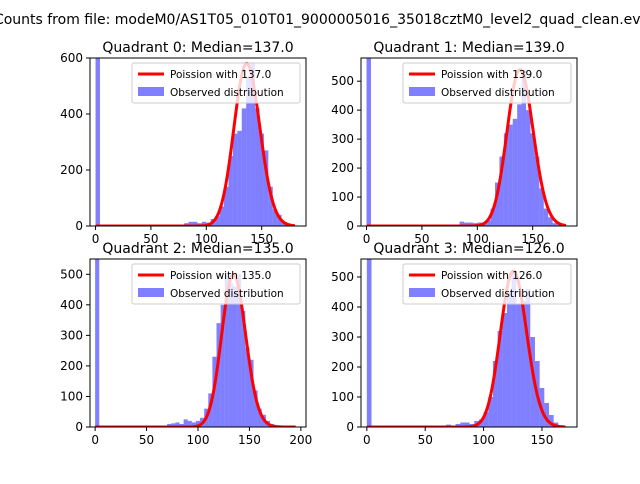 The width and height of the screenshot is (640, 484). What do you see at coordinates (491, 75) in the screenshot?
I see `legend-poisson-label: Poission with 139.0` at bounding box center [491, 75].